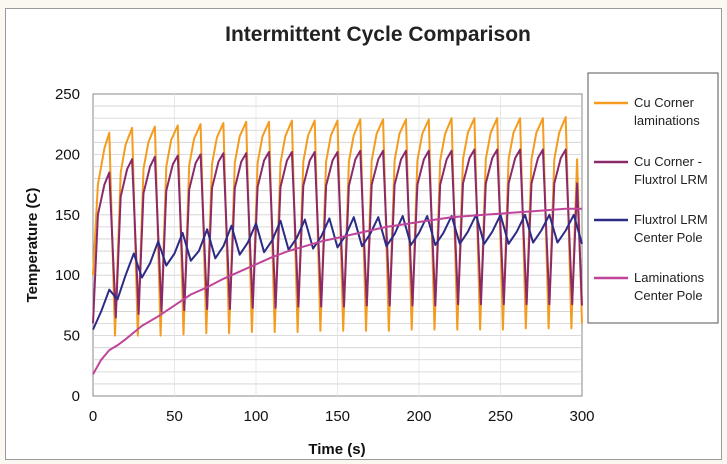 This screenshot has height=464, width=727. I want to click on legend-box, so click(653, 198).